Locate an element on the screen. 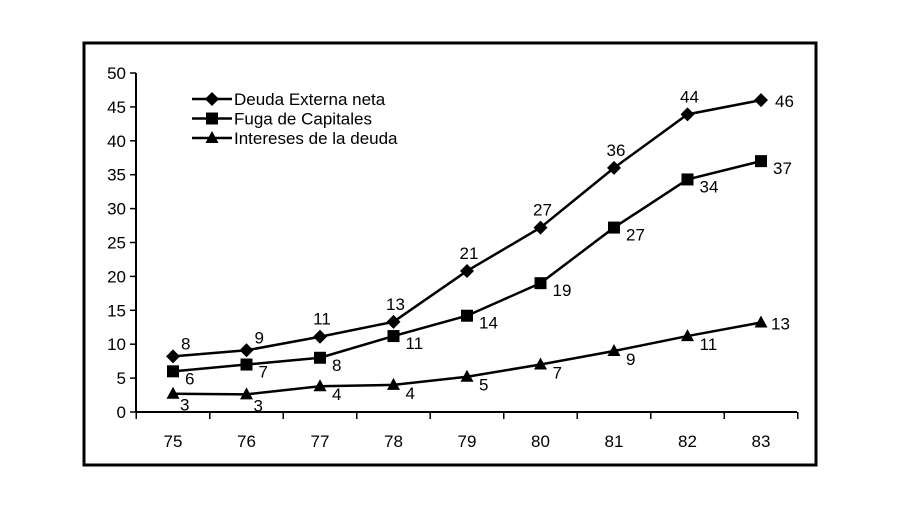 The height and width of the screenshot is (513, 900). legend-label: Fuga de Capitales is located at coordinates (303, 119).